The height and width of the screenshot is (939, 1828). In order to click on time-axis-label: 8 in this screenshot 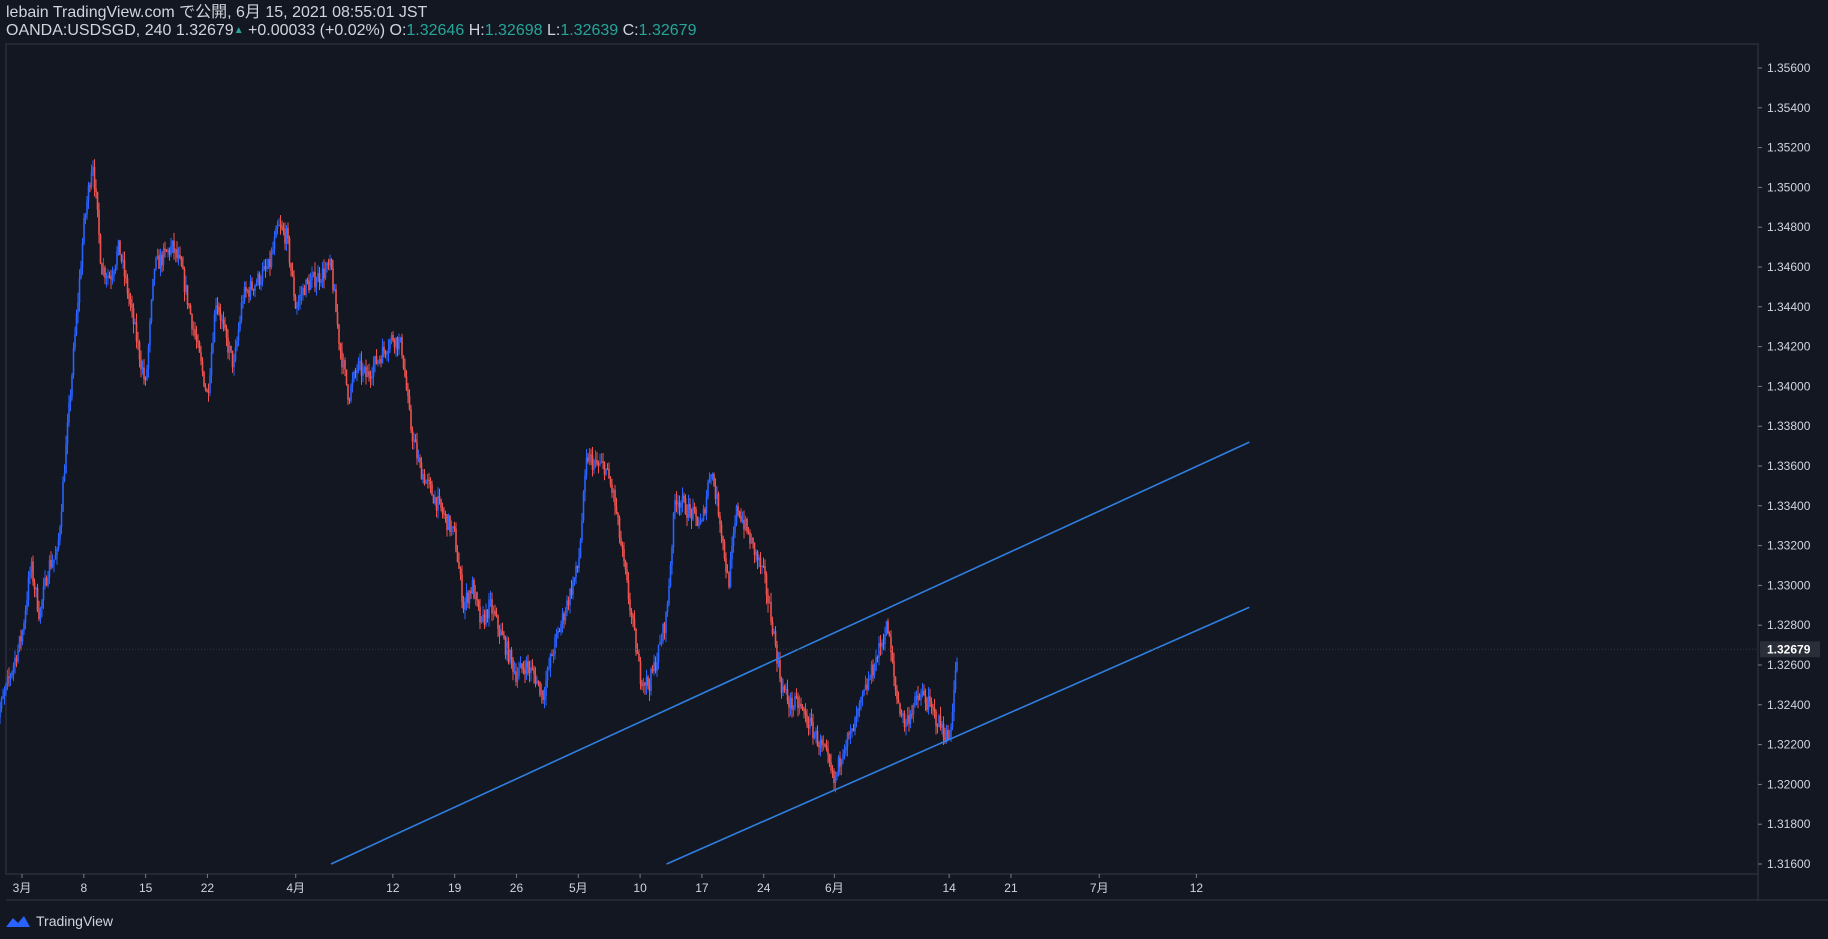, I will do `click(83, 888)`.